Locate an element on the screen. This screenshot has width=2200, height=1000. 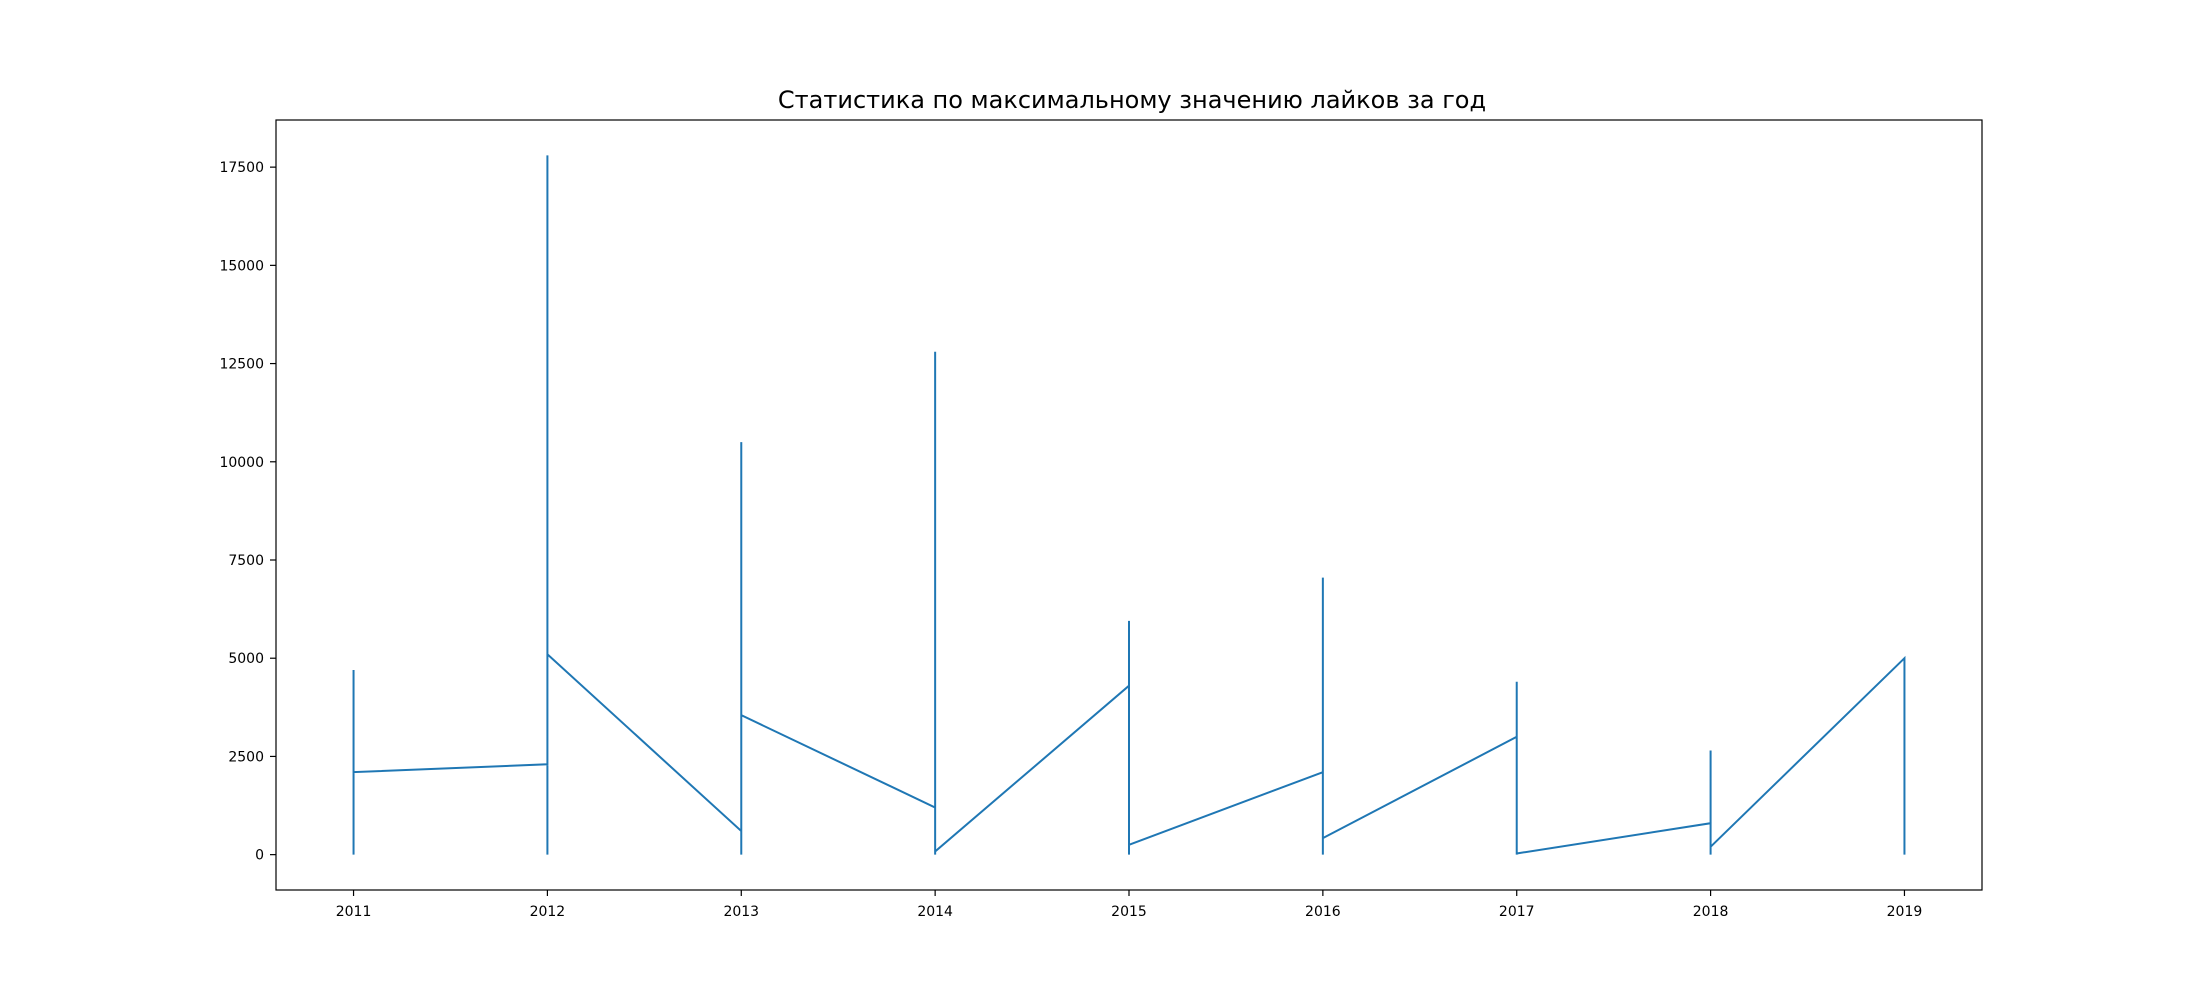
x-tick-label: 2011 is located at coordinates (354, 912).